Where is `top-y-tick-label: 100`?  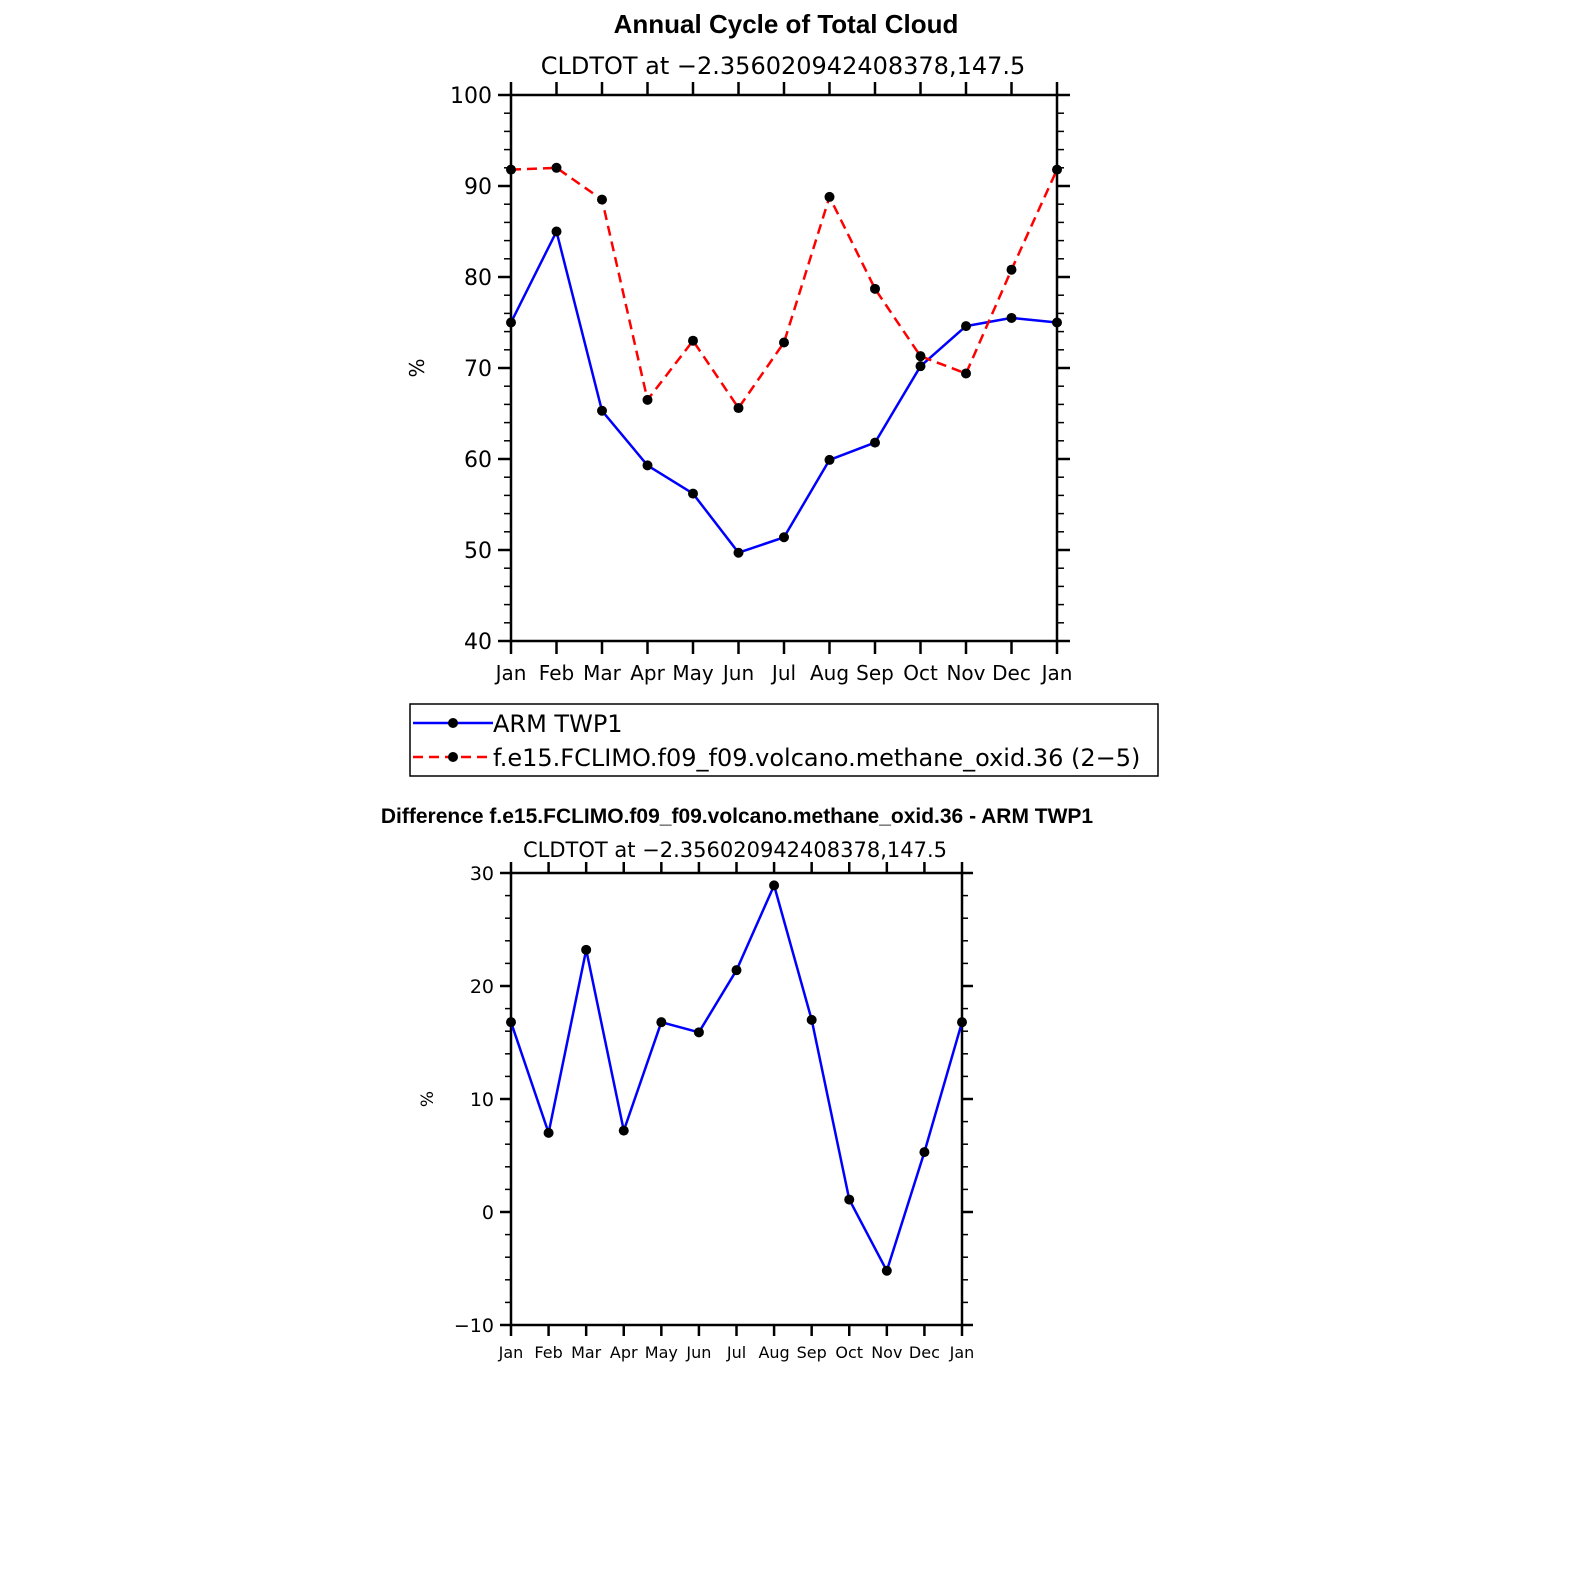 top-y-tick-label: 100 is located at coordinates (471, 96).